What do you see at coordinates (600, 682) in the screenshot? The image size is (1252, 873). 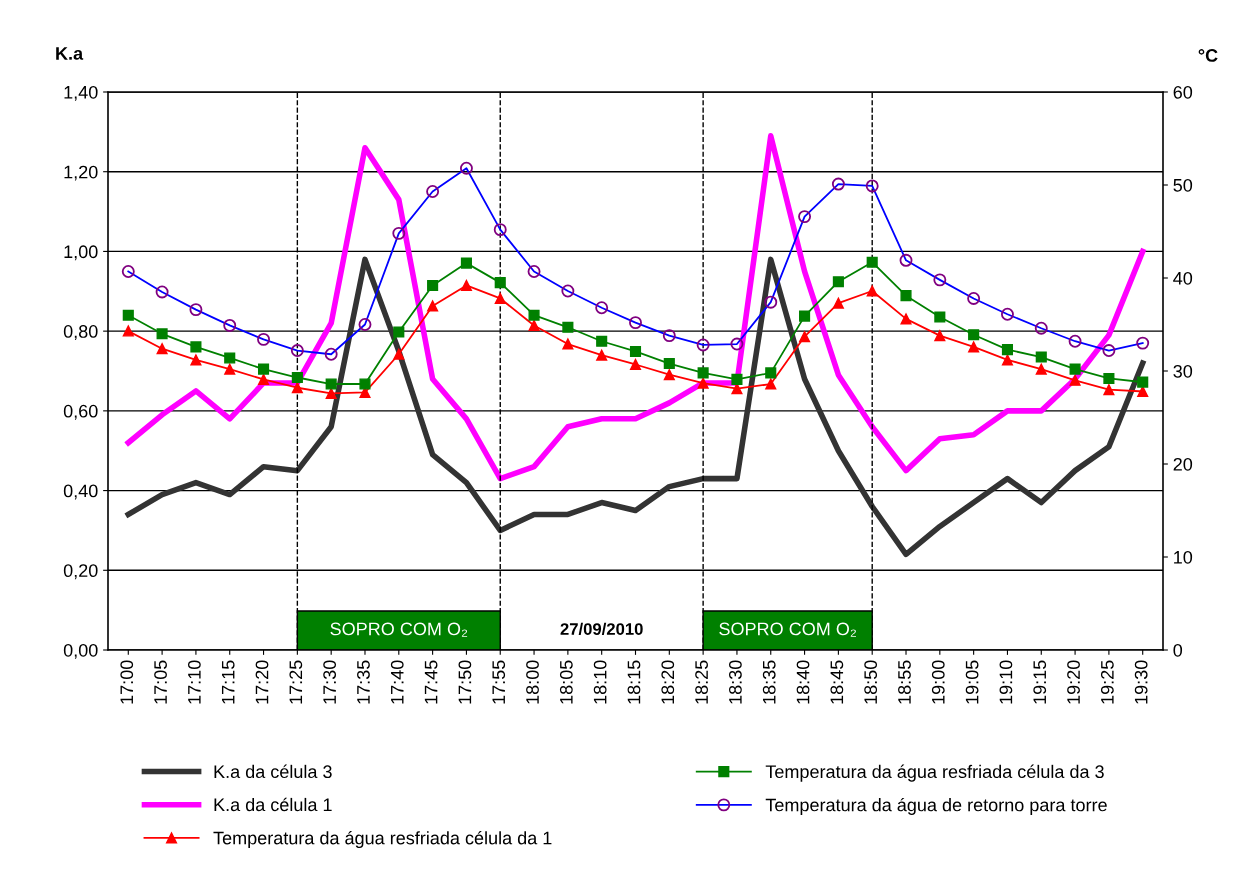 I see `x-tick-label: 18:10` at bounding box center [600, 682].